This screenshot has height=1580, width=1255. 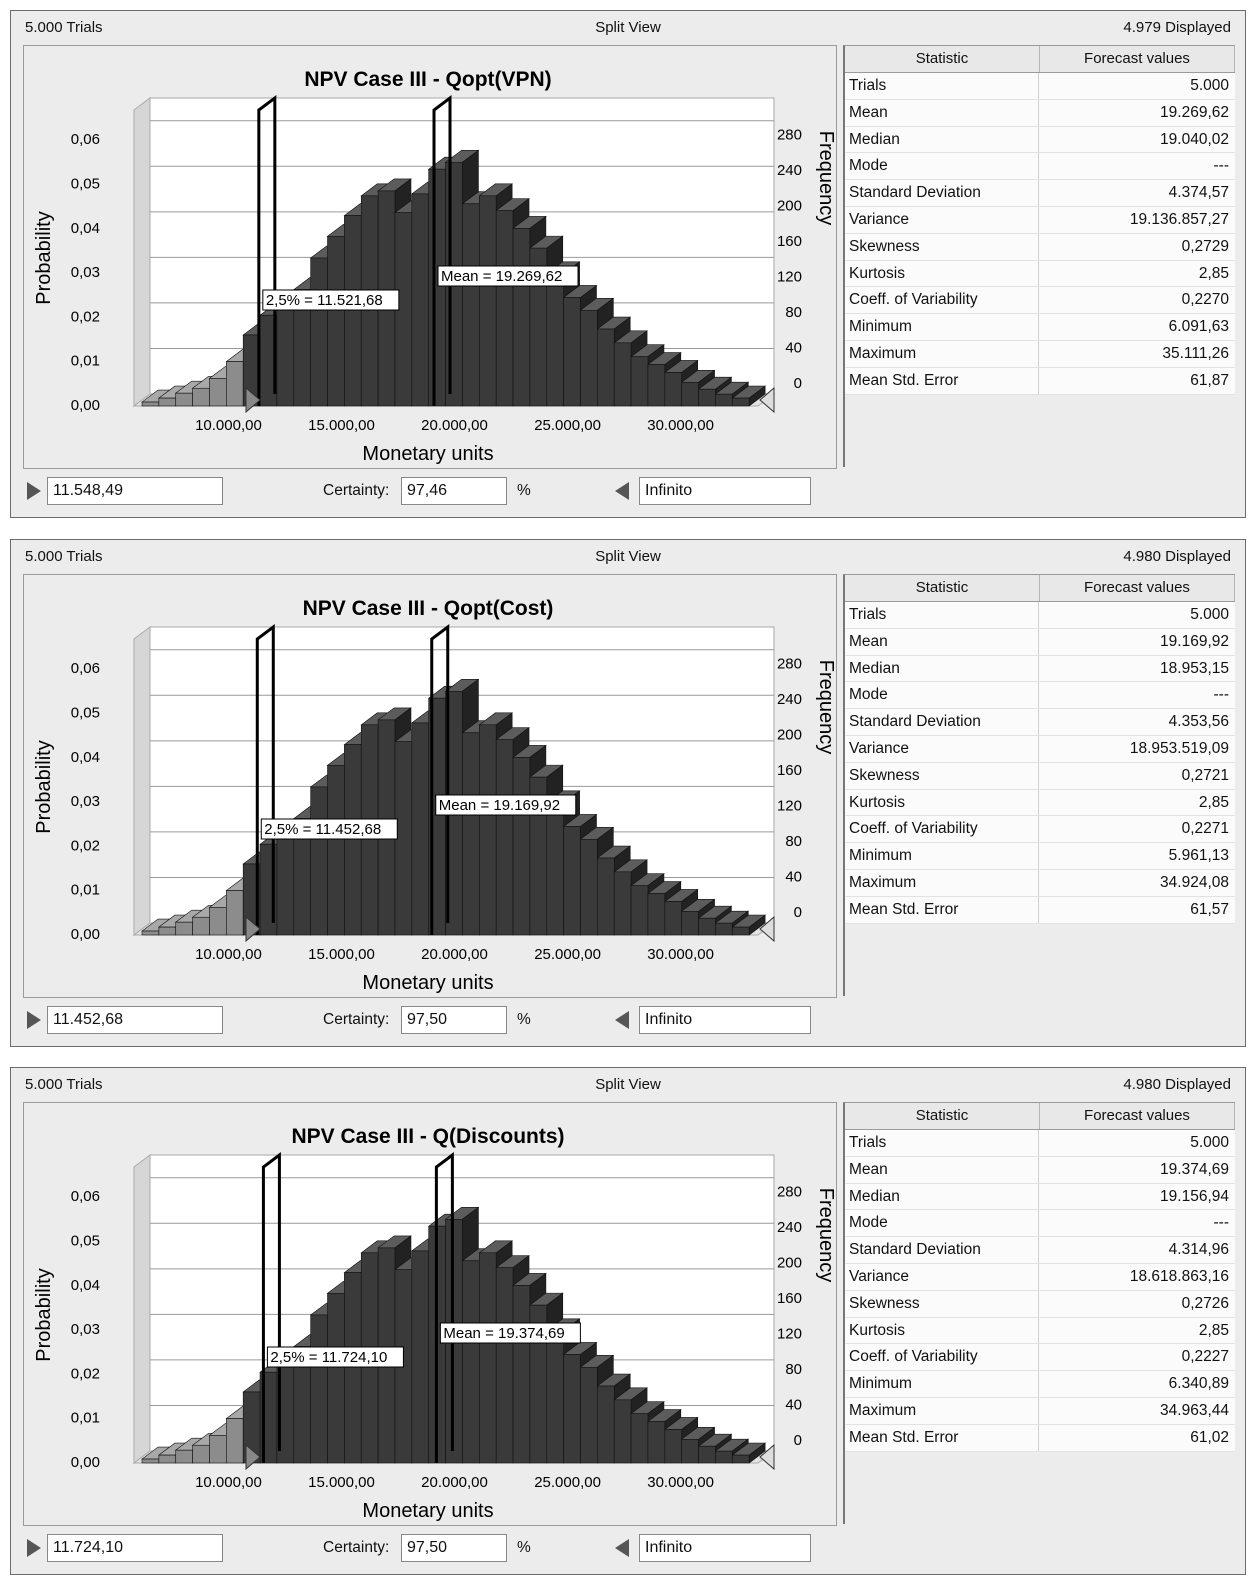 What do you see at coordinates (789, 735) in the screenshot?
I see `y-tick-right: 200` at bounding box center [789, 735].